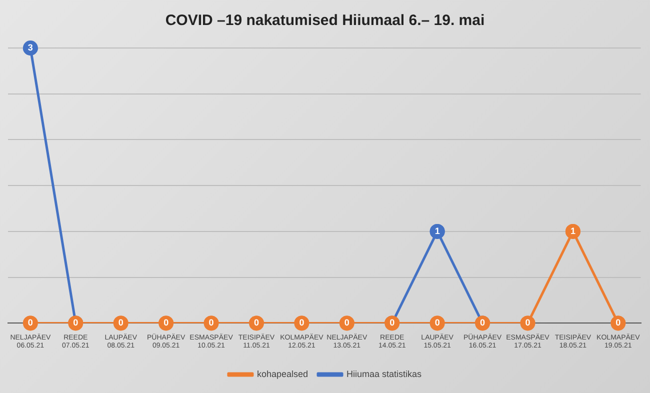  Describe the element at coordinates (384, 373) in the screenshot. I see `legend-label: Hiiumaa statistikas` at that location.